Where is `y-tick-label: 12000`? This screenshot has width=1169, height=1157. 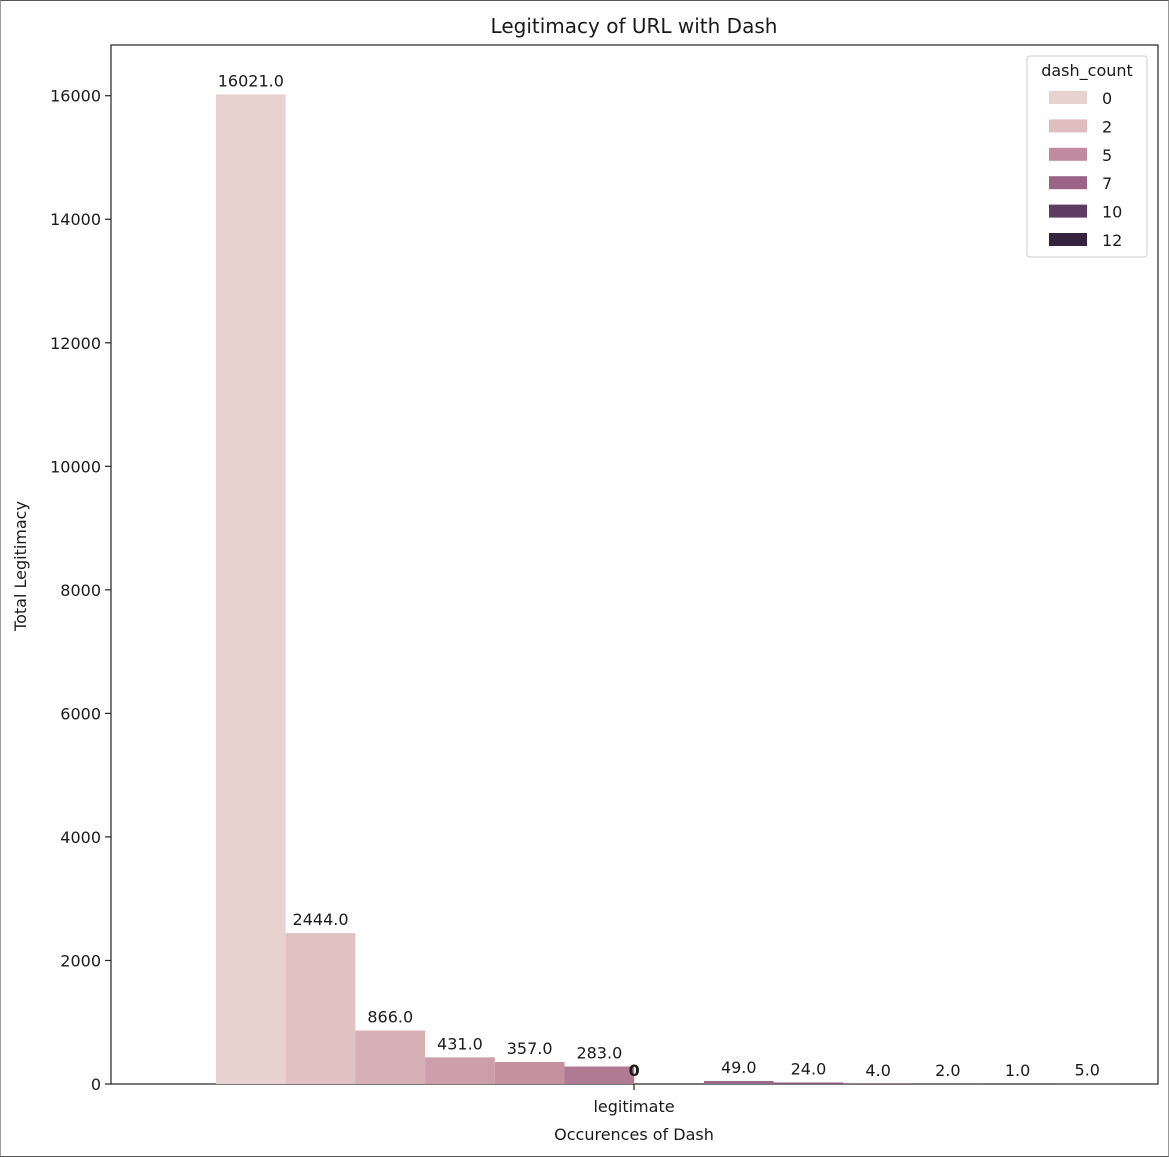 y-tick-label: 12000 is located at coordinates (75, 343).